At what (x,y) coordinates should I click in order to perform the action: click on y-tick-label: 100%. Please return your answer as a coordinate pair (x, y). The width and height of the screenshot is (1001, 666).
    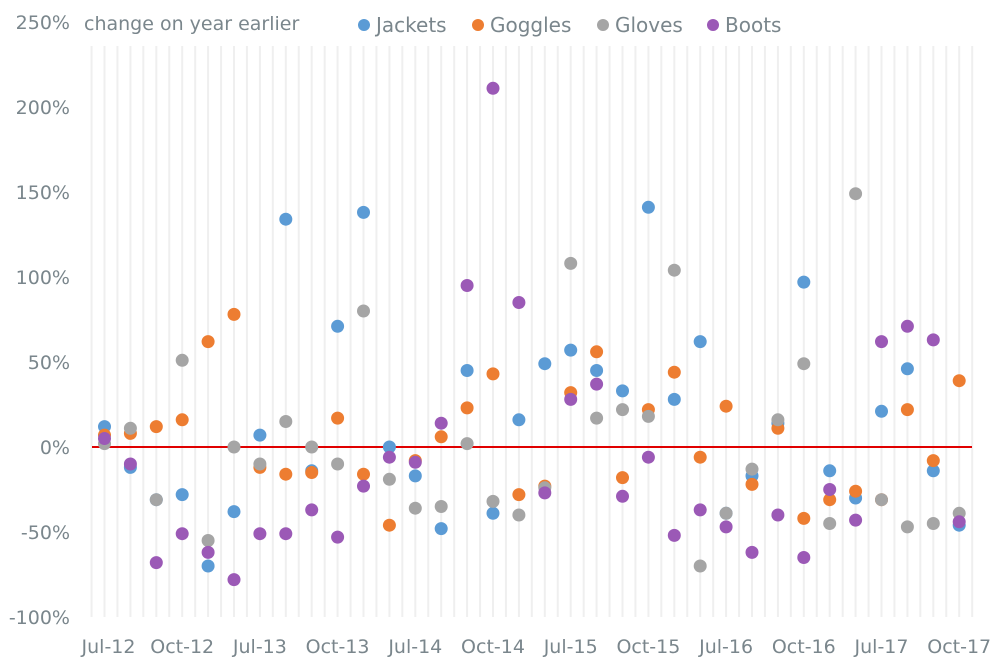
    Looking at the image, I should click on (43, 278).